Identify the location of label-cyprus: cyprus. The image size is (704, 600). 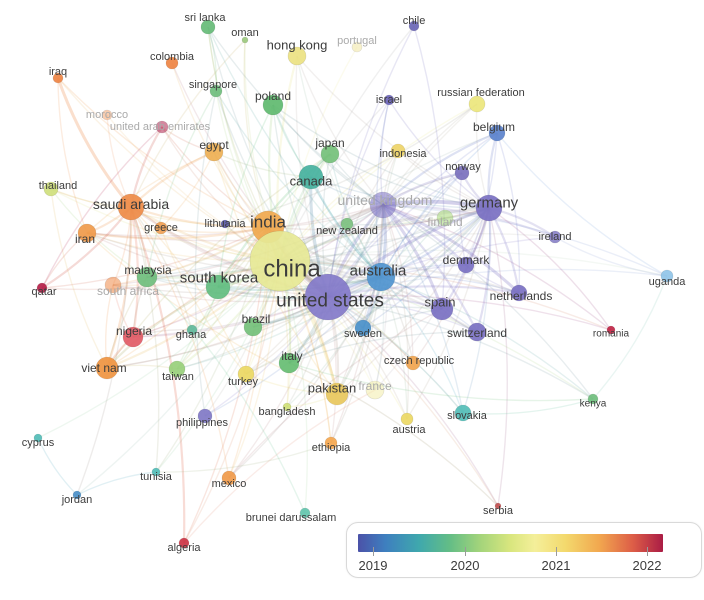
(38, 443).